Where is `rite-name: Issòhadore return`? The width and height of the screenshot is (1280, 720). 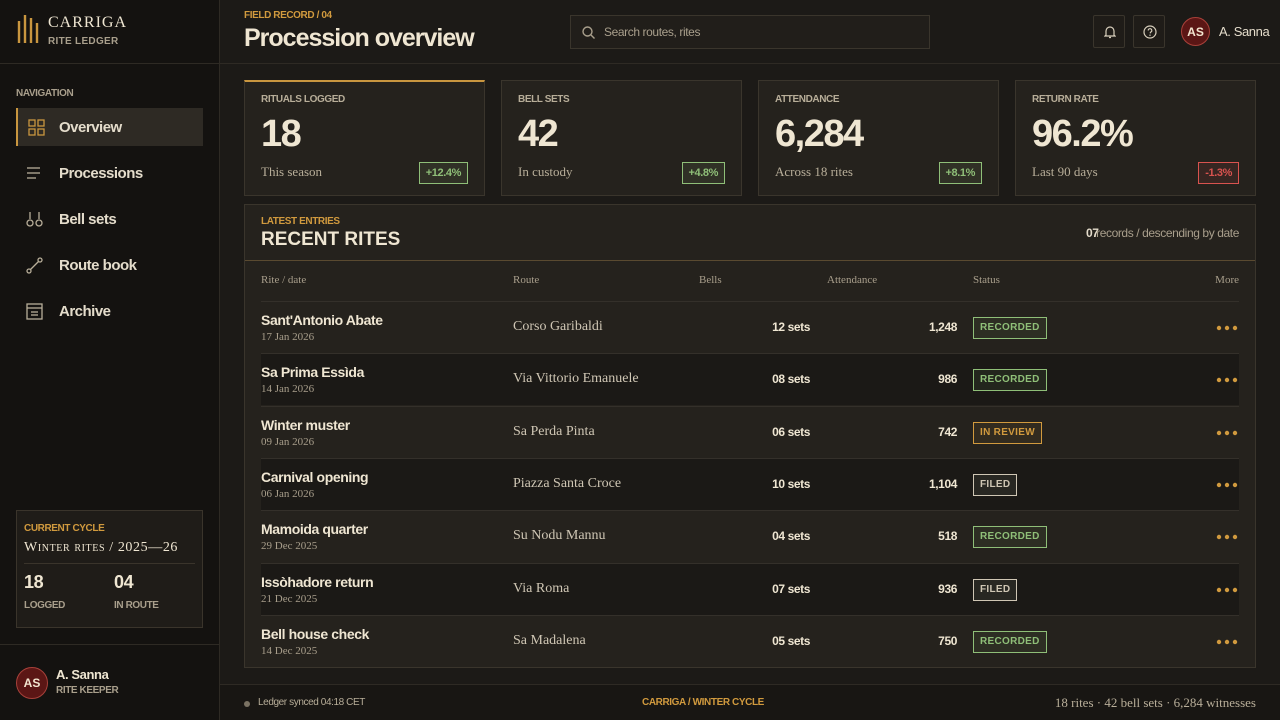 rite-name: Issòhadore return is located at coordinates (317, 581).